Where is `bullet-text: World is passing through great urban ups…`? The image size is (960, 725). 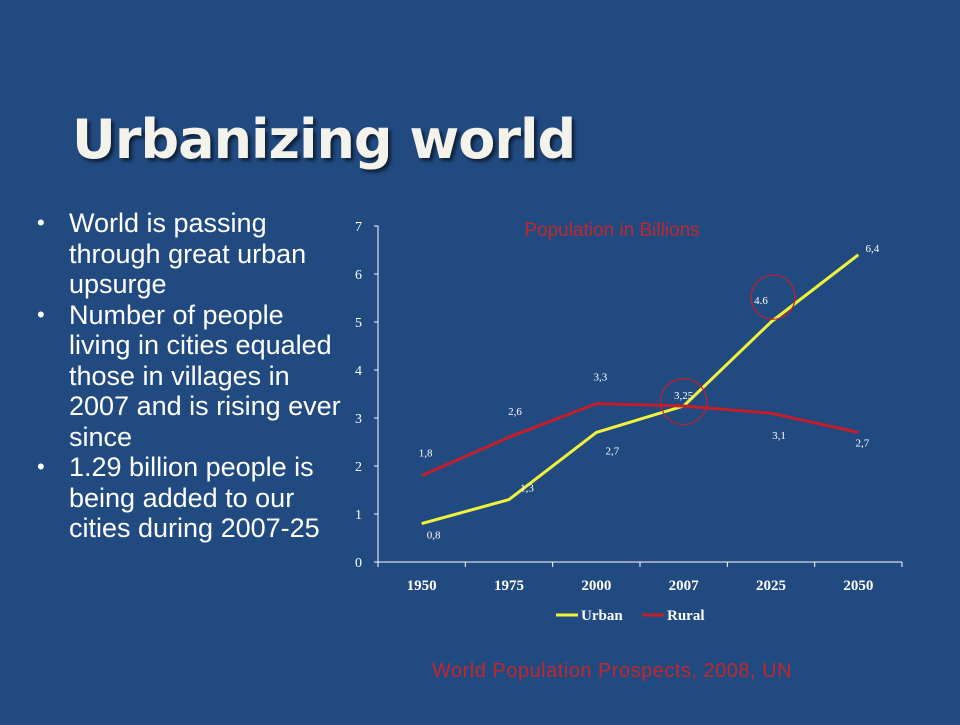
bullet-text: World is passing through great urban ups… is located at coordinates (188, 253).